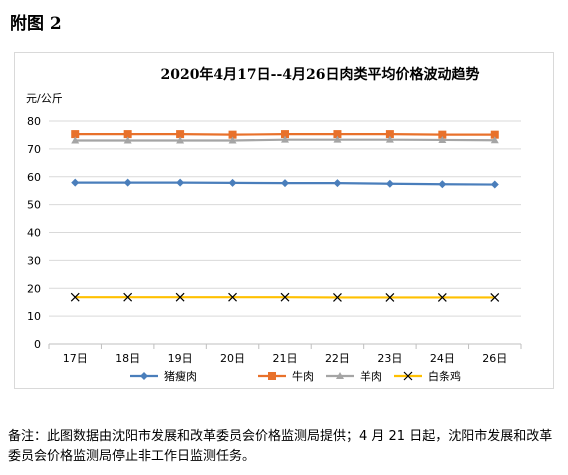 This screenshot has height=475, width=568. I want to click on x-tick-label: 23日, so click(389, 358).